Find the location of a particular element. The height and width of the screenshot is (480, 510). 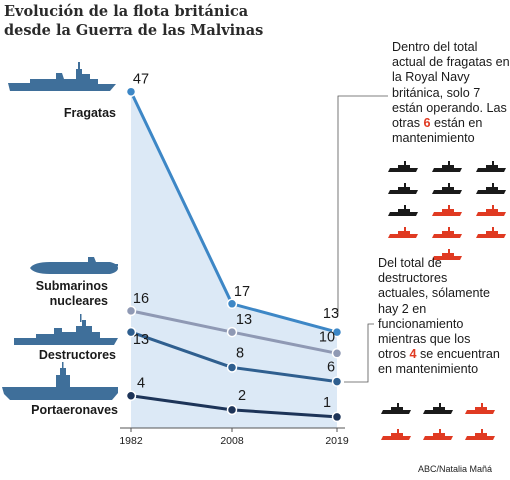

destructores-note-connector is located at coordinates (359, 353).